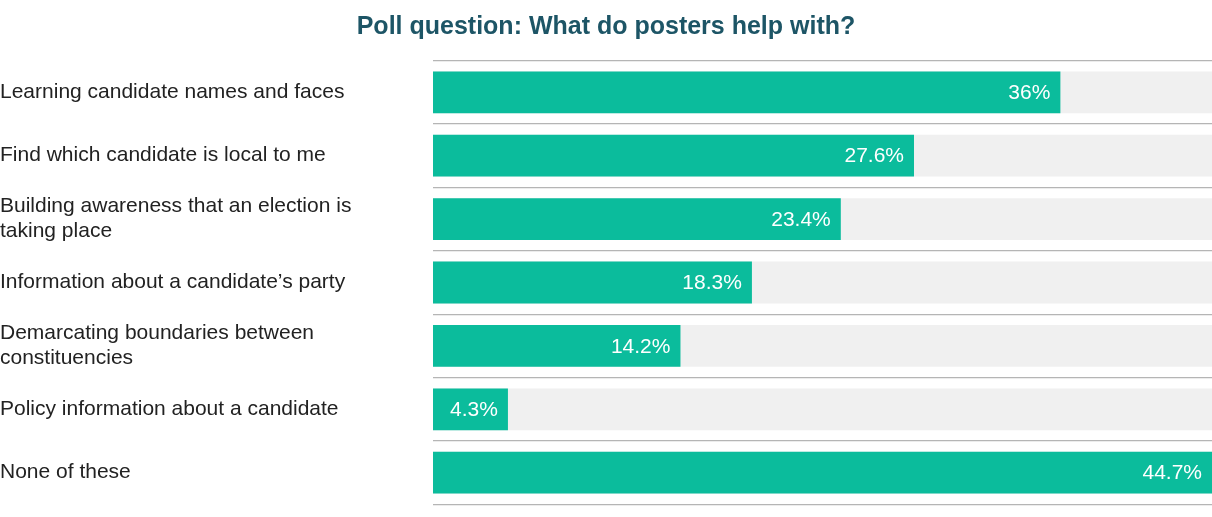  Describe the element at coordinates (172, 91) in the screenshot. I see `y-tick-label: Learning candidate names and faces` at that location.